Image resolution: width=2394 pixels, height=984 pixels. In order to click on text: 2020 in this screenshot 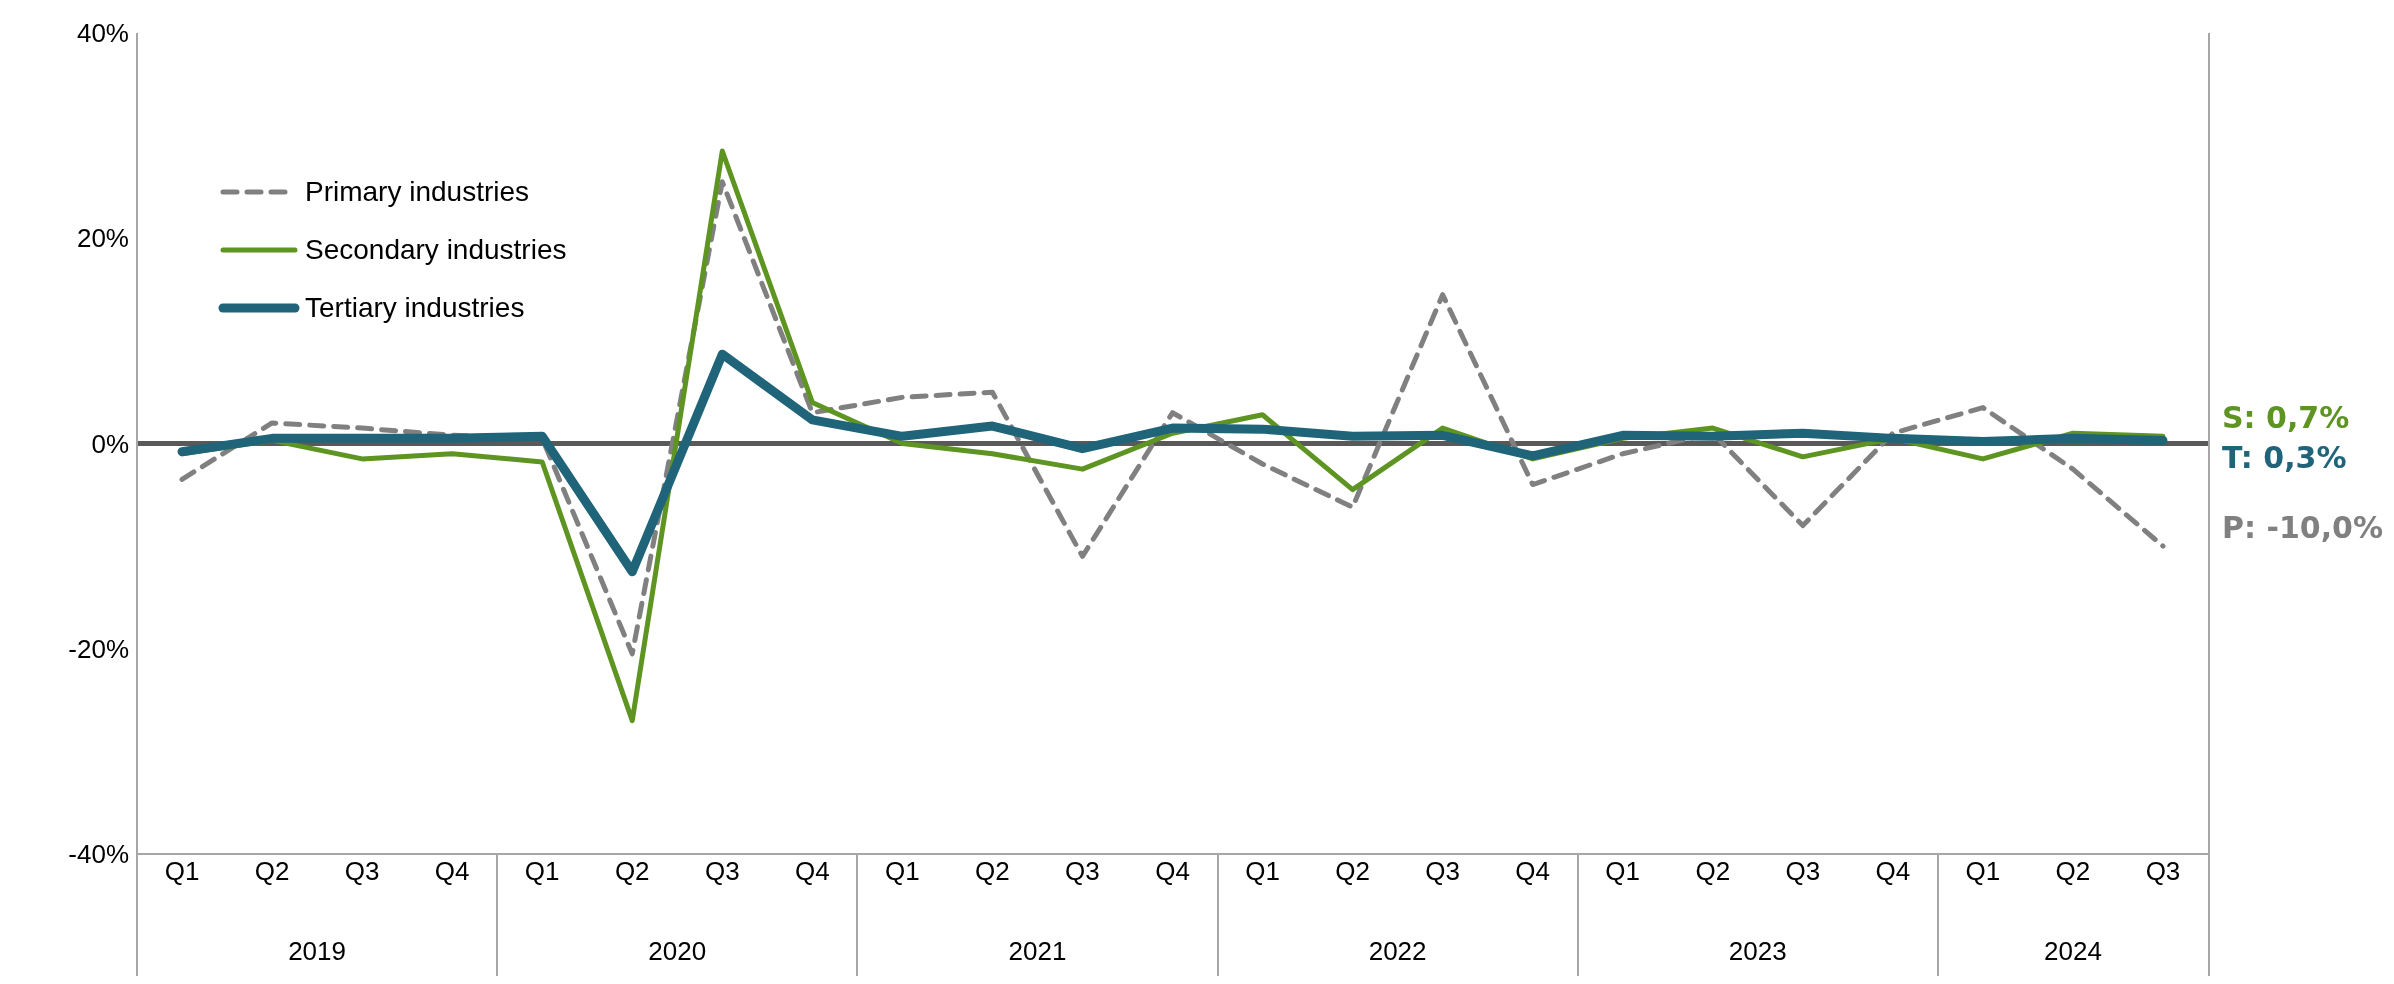, I will do `click(677, 951)`.